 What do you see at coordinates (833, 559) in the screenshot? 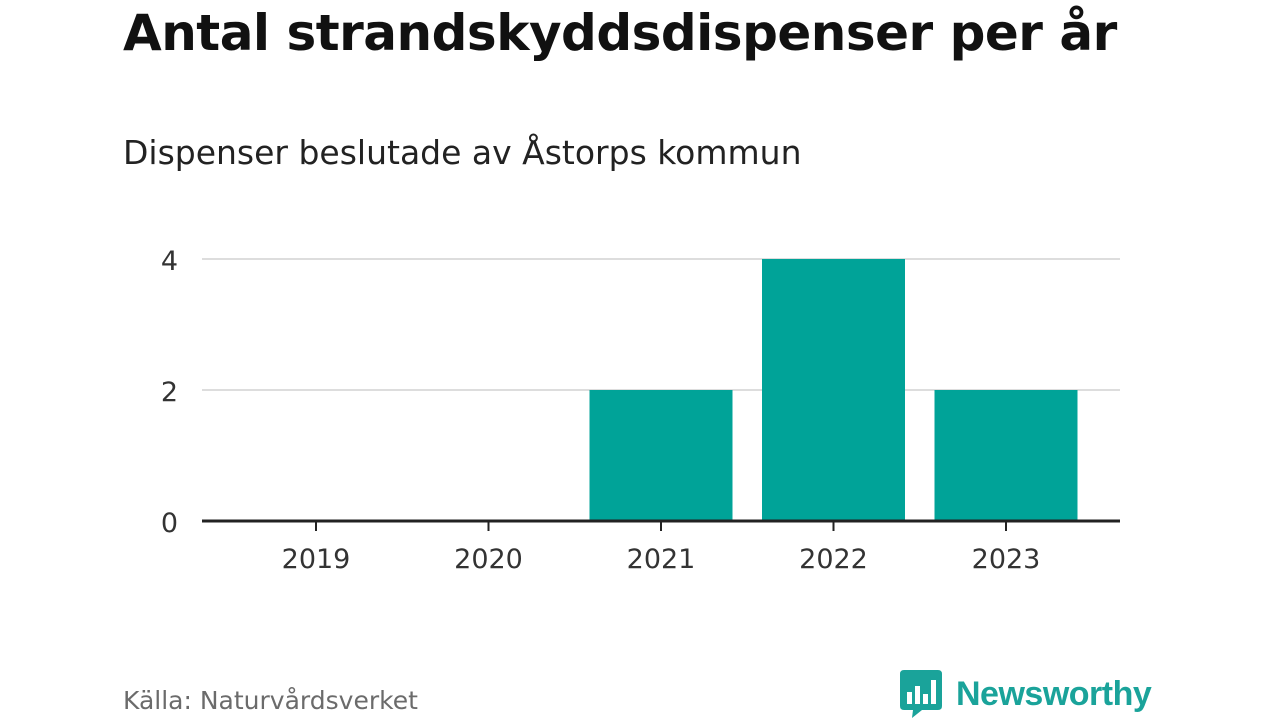
I see `x-tick-label: 2022` at bounding box center [833, 559].